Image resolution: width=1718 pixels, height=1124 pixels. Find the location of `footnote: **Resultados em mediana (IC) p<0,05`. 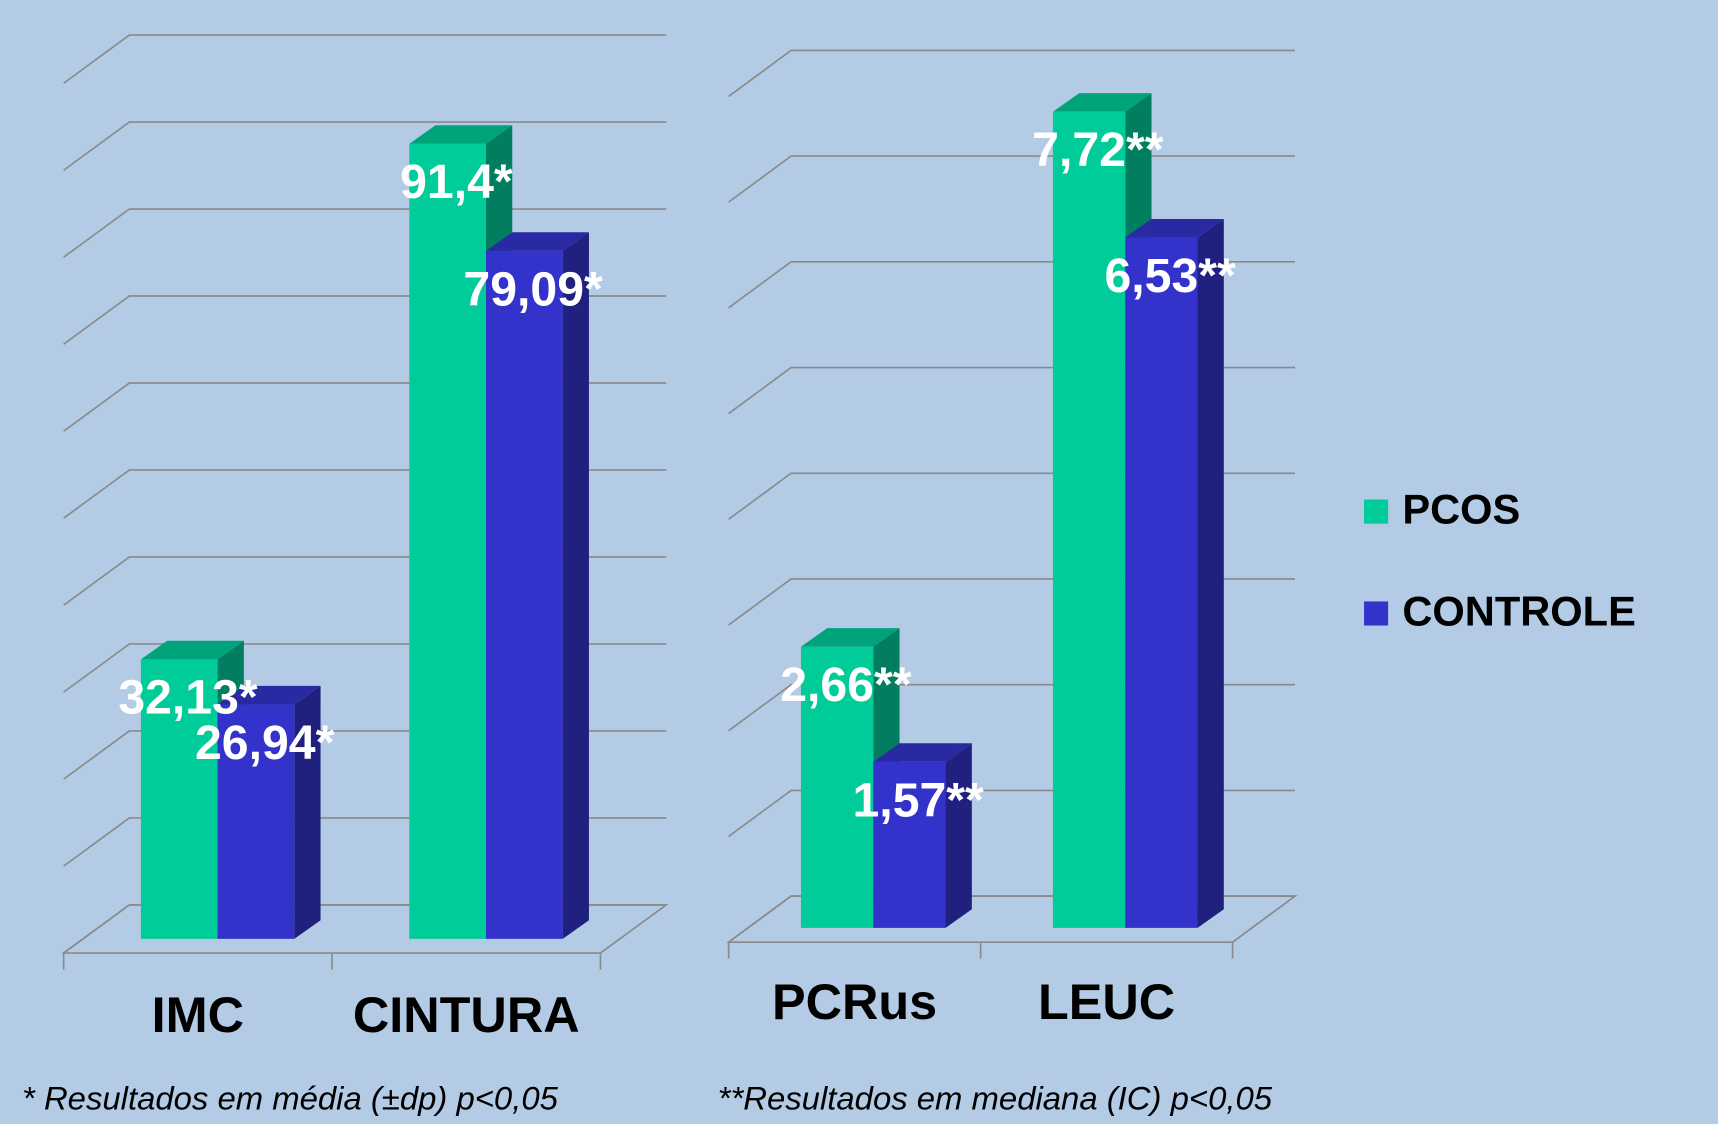

footnote: **Resultados em mediana (IC) p<0,05 is located at coordinates (995, 1098).